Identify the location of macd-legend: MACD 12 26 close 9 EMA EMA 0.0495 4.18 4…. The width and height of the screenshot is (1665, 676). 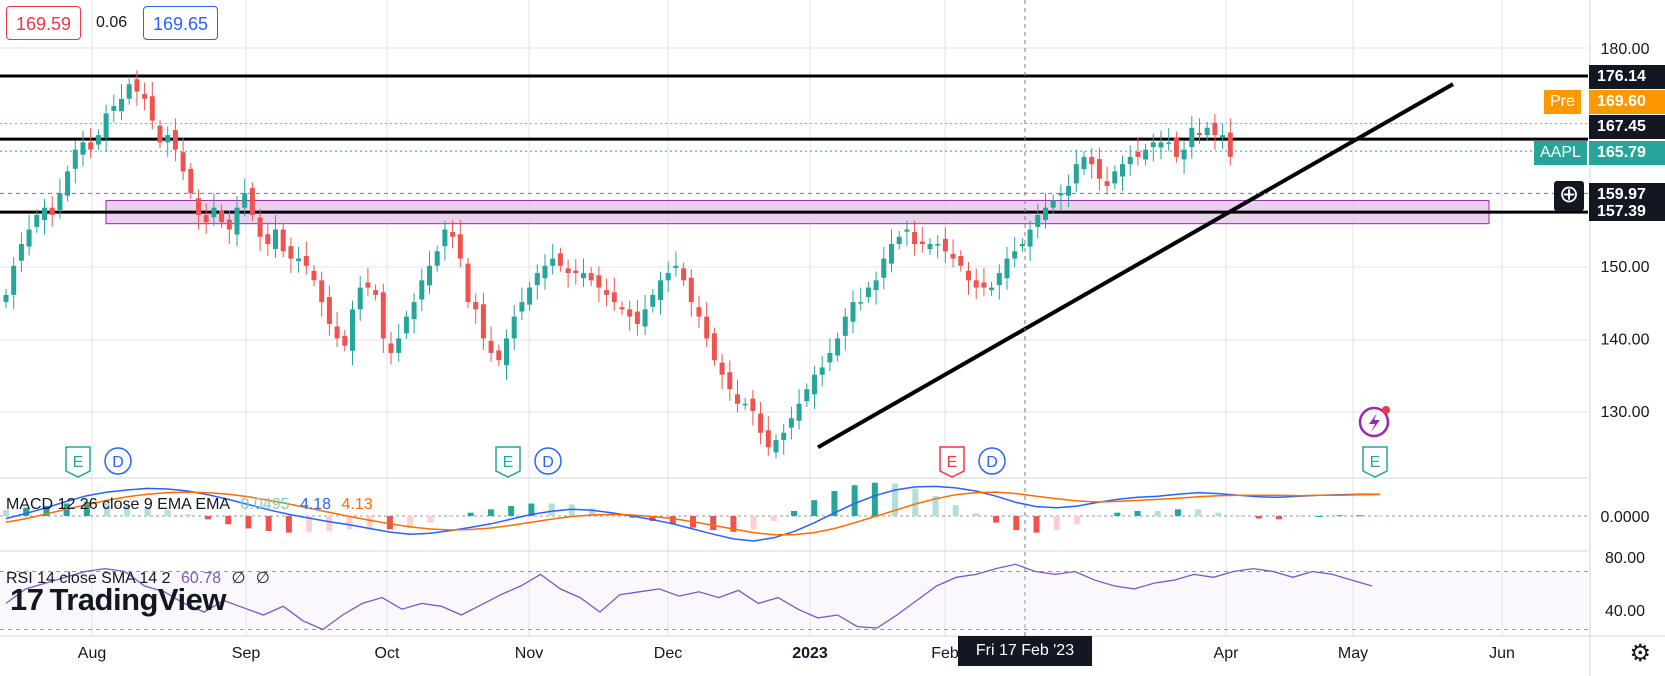
(192, 505).